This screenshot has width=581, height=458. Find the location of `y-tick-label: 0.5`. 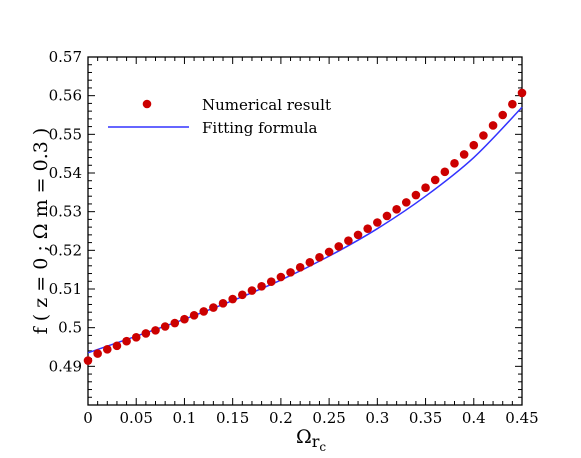

y-tick-label: 0.5 is located at coordinates (70, 328).